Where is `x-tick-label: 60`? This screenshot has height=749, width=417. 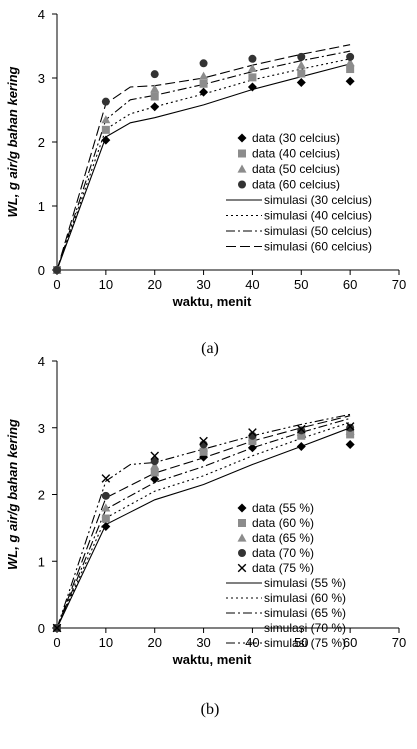 x-tick-label: 60 is located at coordinates (350, 284).